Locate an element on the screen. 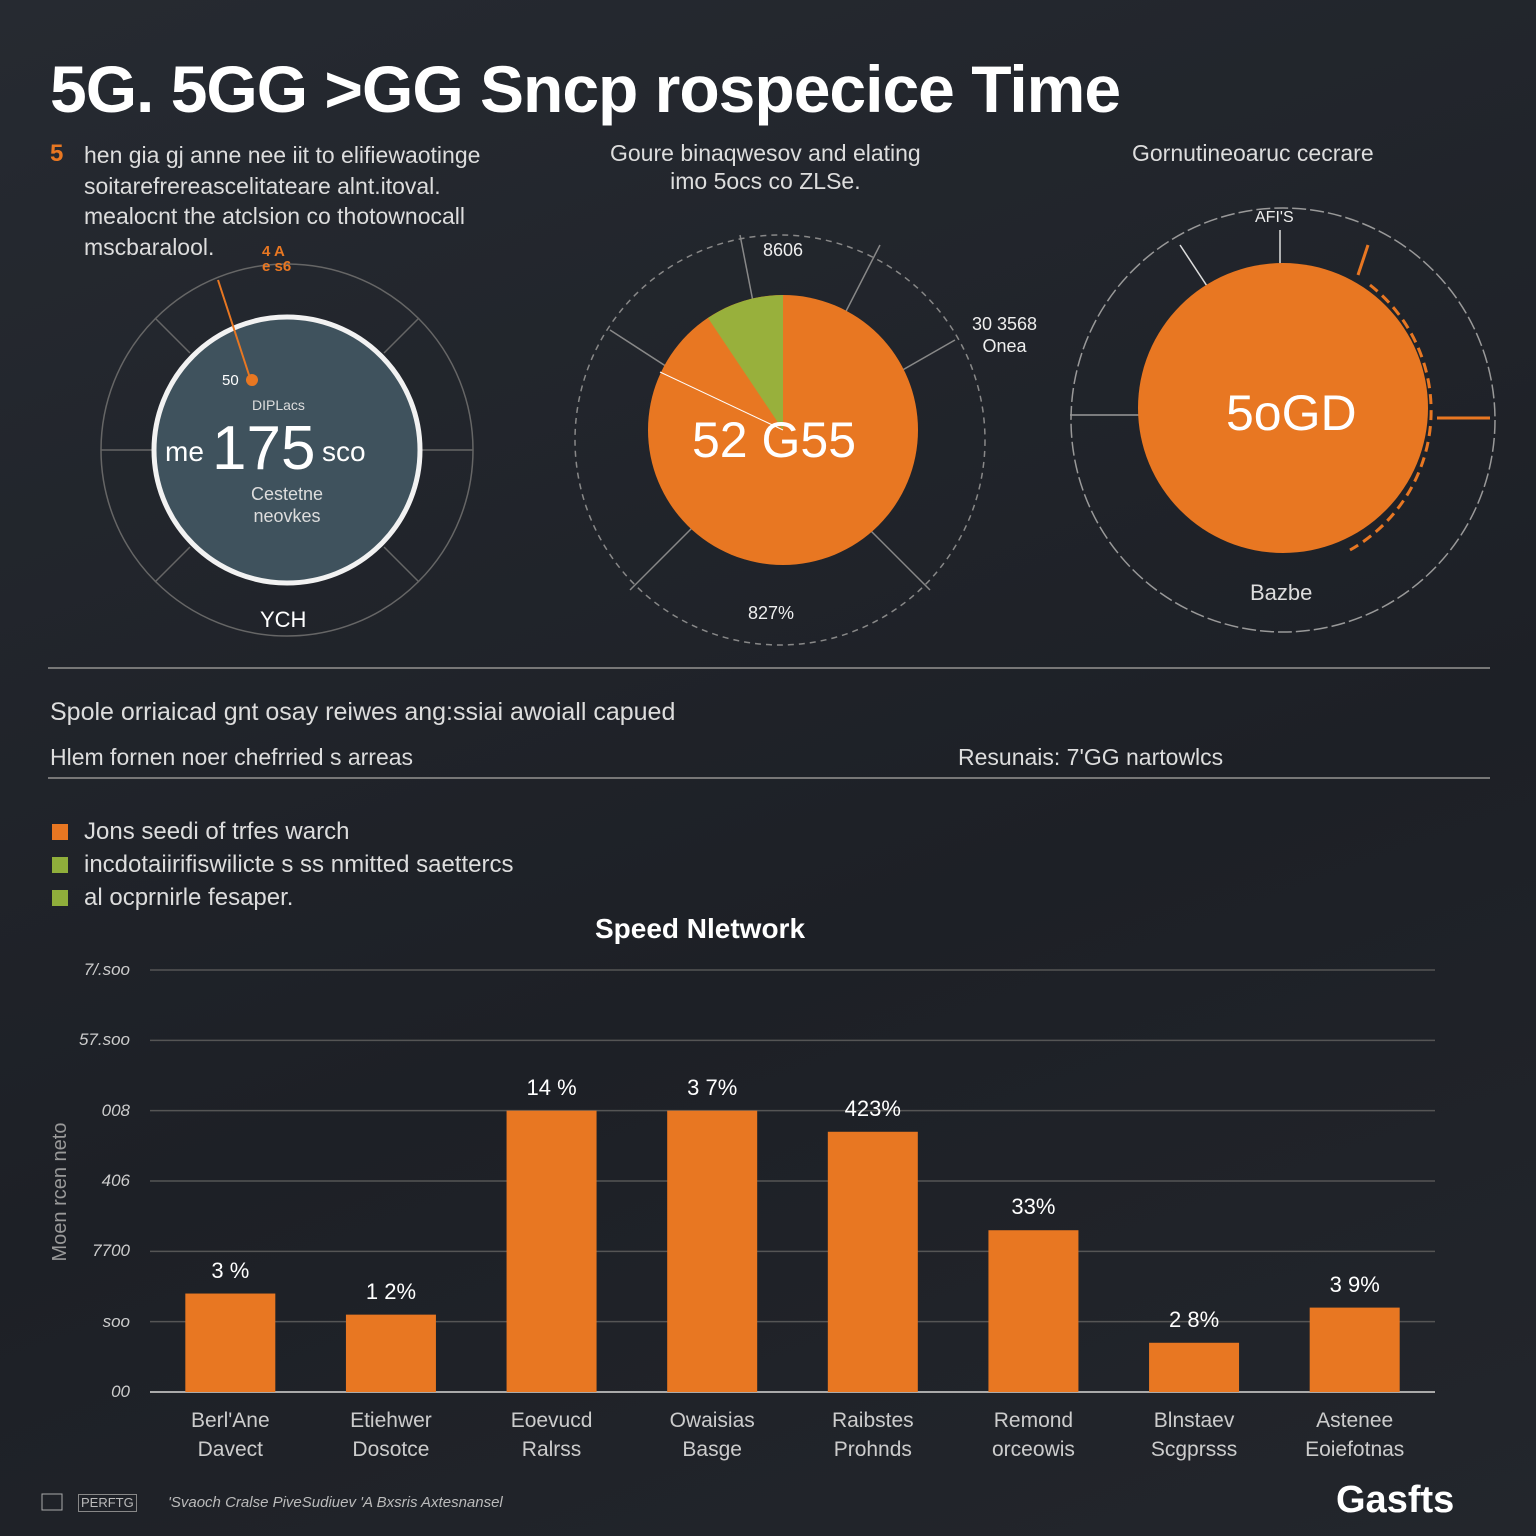 Image resolution: width=1536 pixels, height=1536 pixels. y-tick-label: 57.soo is located at coordinates (104, 1040).